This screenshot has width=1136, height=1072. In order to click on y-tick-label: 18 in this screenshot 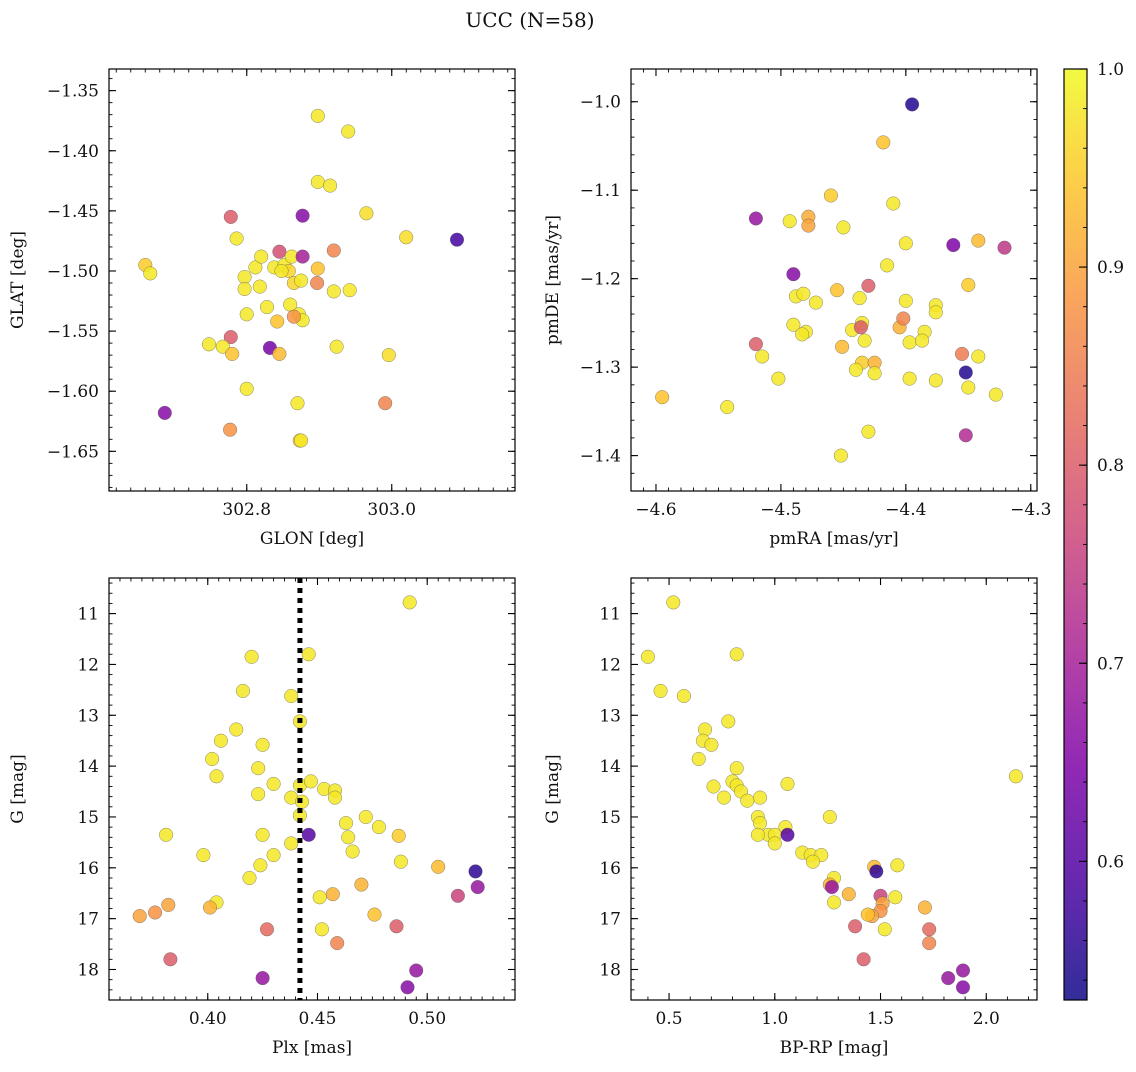, I will do `click(88, 970)`.